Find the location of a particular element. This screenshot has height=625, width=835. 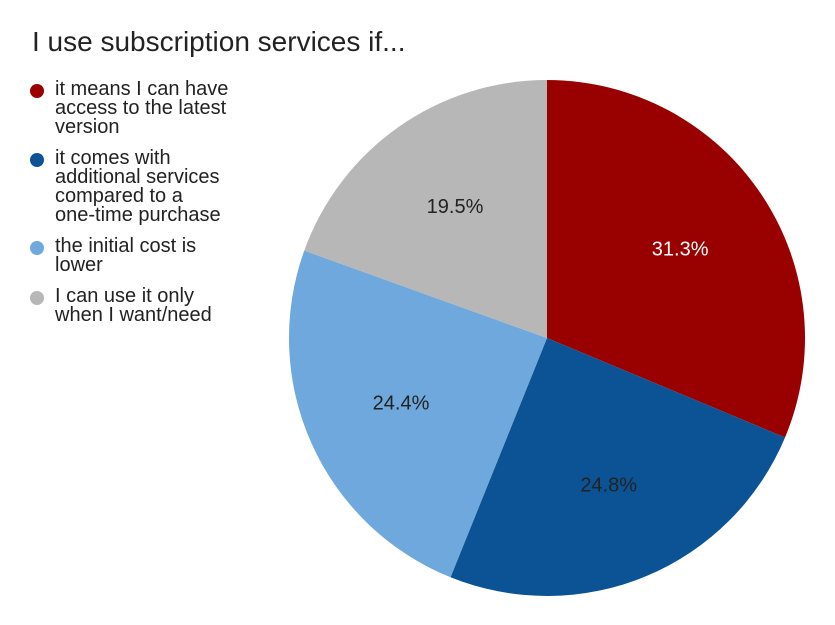

slice-value-label: 19.5% is located at coordinates (455, 207).